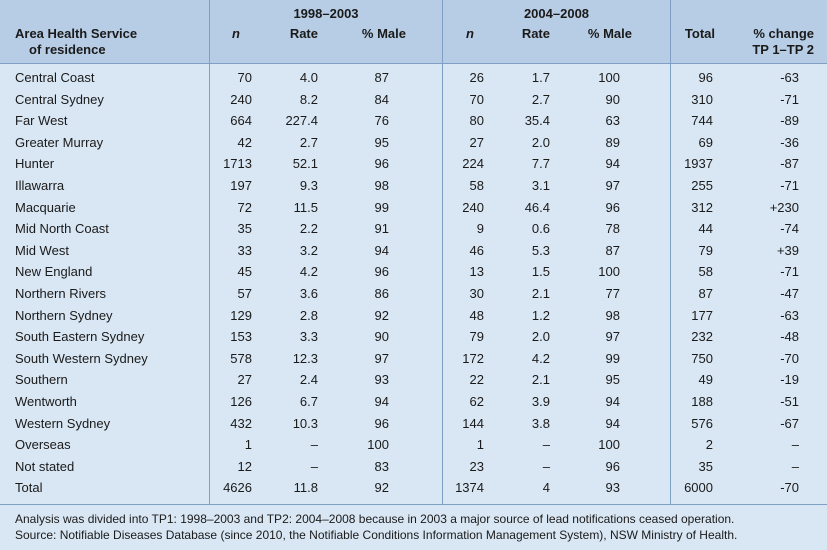  I want to click on change-cell: -89, so click(789, 121).